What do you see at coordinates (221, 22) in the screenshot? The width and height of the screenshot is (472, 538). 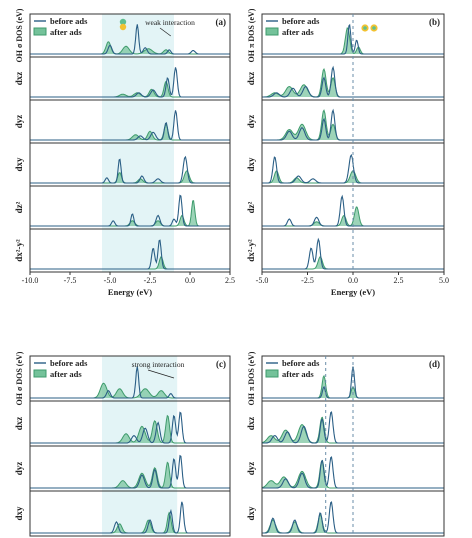 I see `panel-tag: (a)` at bounding box center [221, 22].